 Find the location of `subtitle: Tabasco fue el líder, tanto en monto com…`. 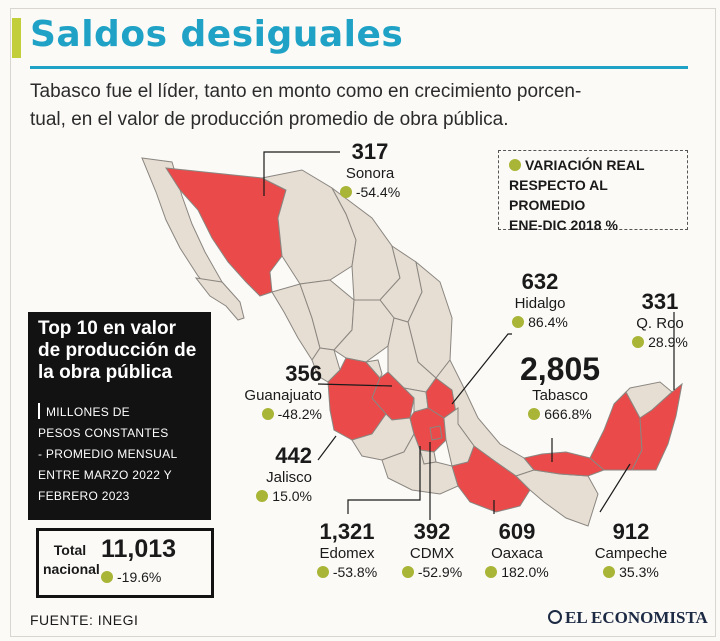

subtitle: Tabasco fue el líder, tanto en monto com… is located at coordinates (360, 106).